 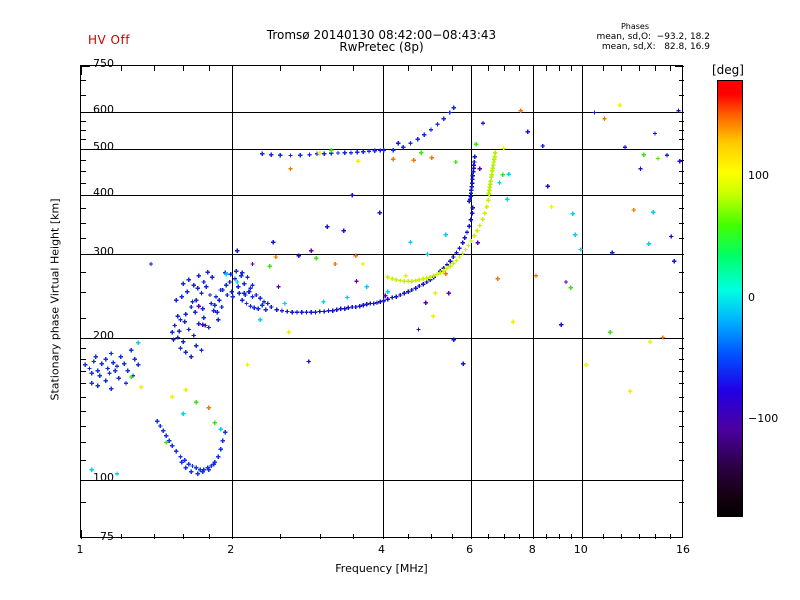 I want to click on hv-off-annotation: HV Off, so click(x=109, y=40).